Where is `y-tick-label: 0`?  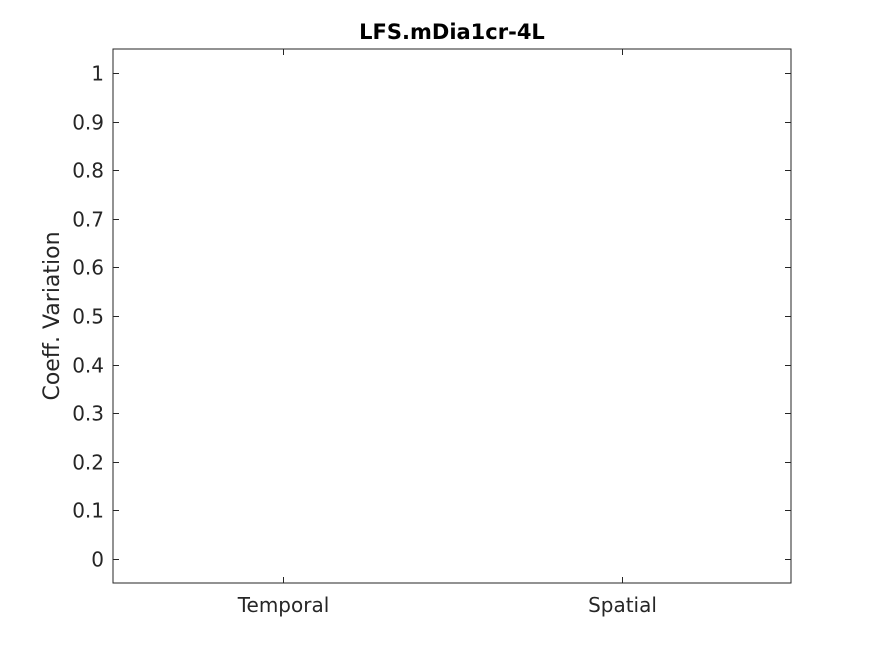
y-tick-label: 0 is located at coordinates (97, 560).